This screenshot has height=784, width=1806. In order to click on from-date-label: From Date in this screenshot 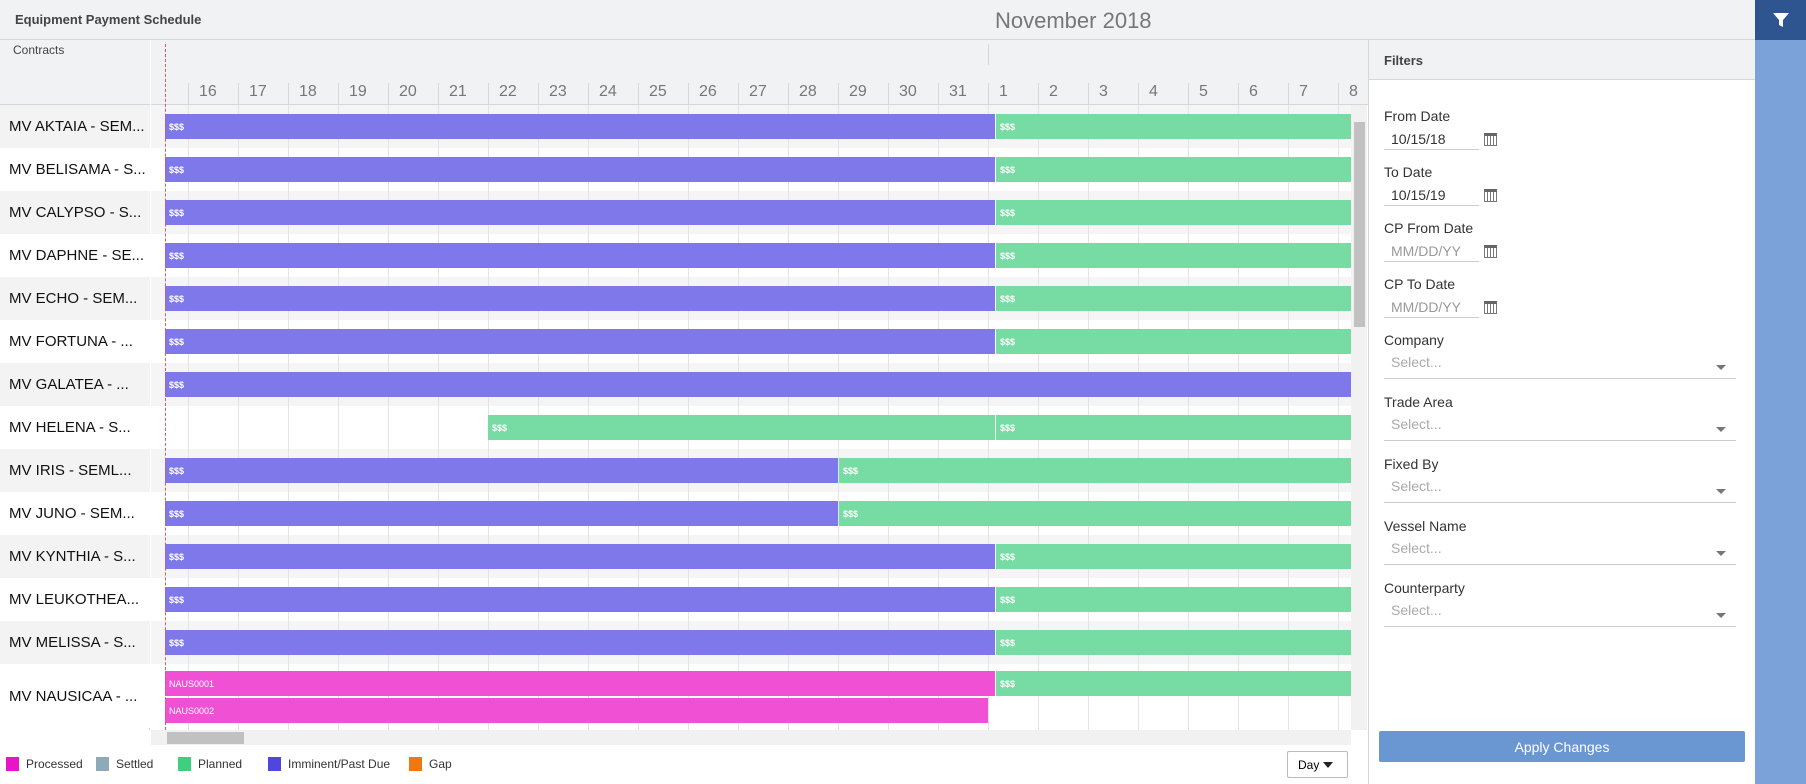, I will do `click(1417, 116)`.